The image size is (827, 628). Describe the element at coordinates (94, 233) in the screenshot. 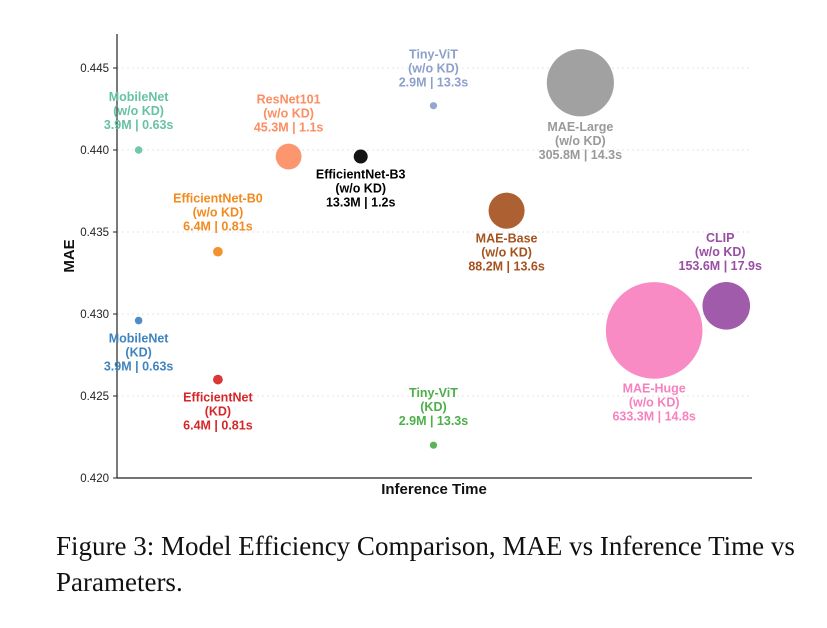

I see `y-tick-label: 0.435` at that location.